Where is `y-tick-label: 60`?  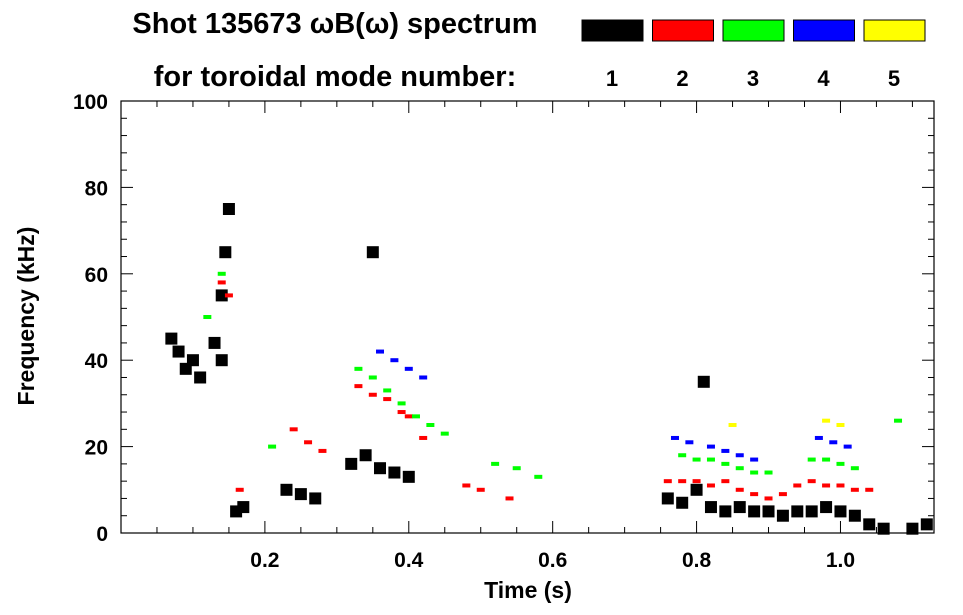 y-tick-label: 60 is located at coordinates (96, 275).